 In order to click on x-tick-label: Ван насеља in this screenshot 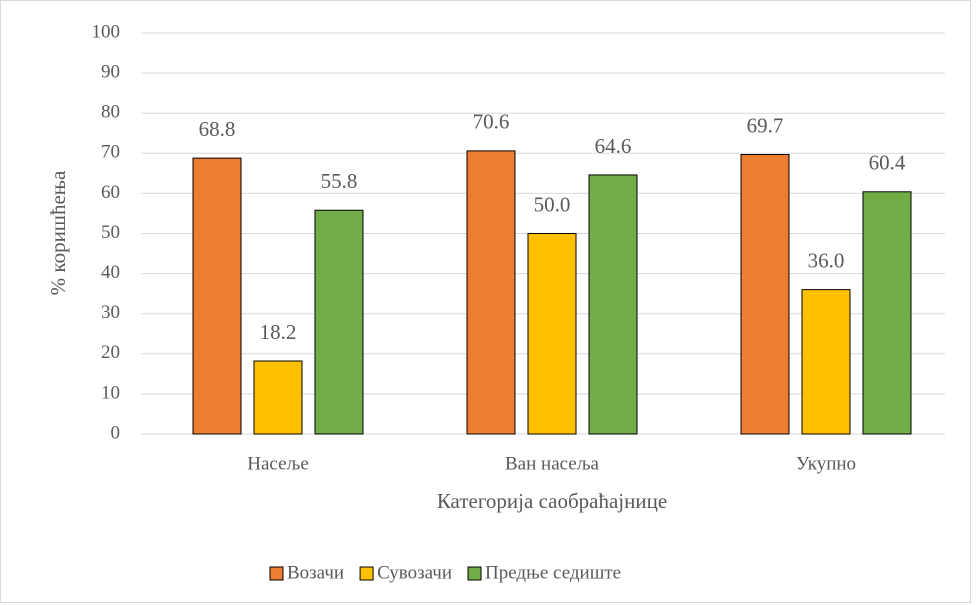, I will do `click(552, 463)`.